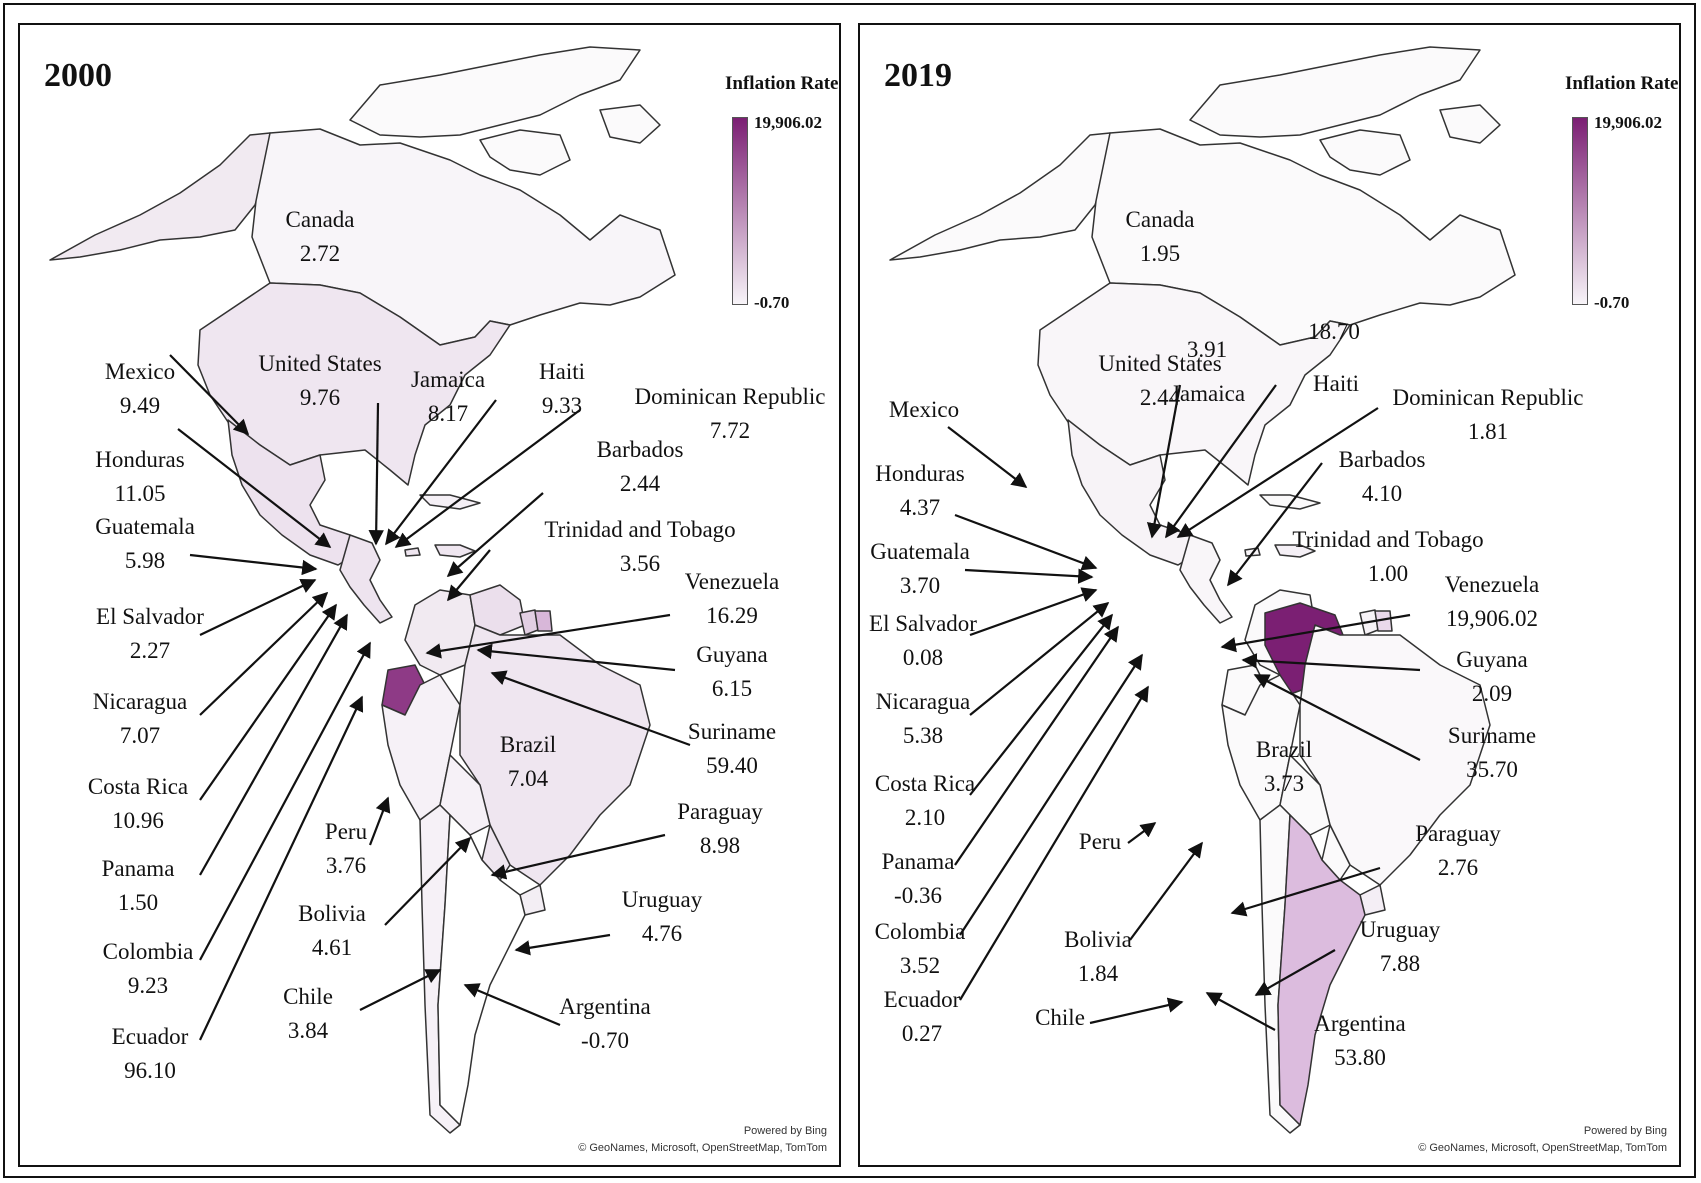 This screenshot has width=1701, height=1183. What do you see at coordinates (495, 92) in the screenshot?
I see `arctic-islands` at bounding box center [495, 92].